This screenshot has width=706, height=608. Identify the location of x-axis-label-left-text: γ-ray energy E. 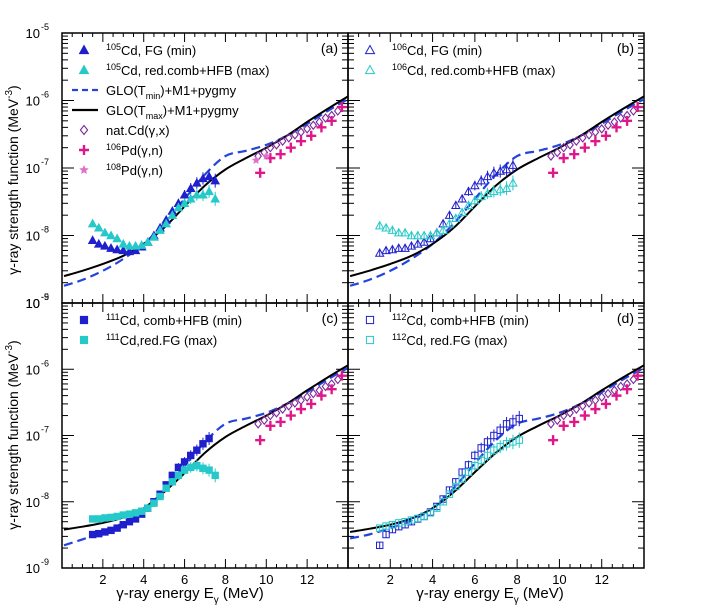
(165, 593).